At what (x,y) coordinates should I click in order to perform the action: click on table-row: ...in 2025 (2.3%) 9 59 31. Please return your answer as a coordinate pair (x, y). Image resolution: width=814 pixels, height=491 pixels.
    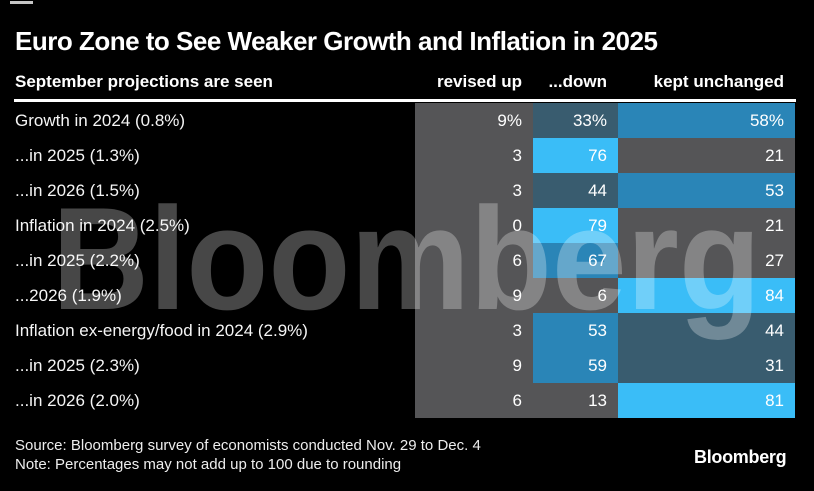
    Looking at the image, I should click on (397, 365).